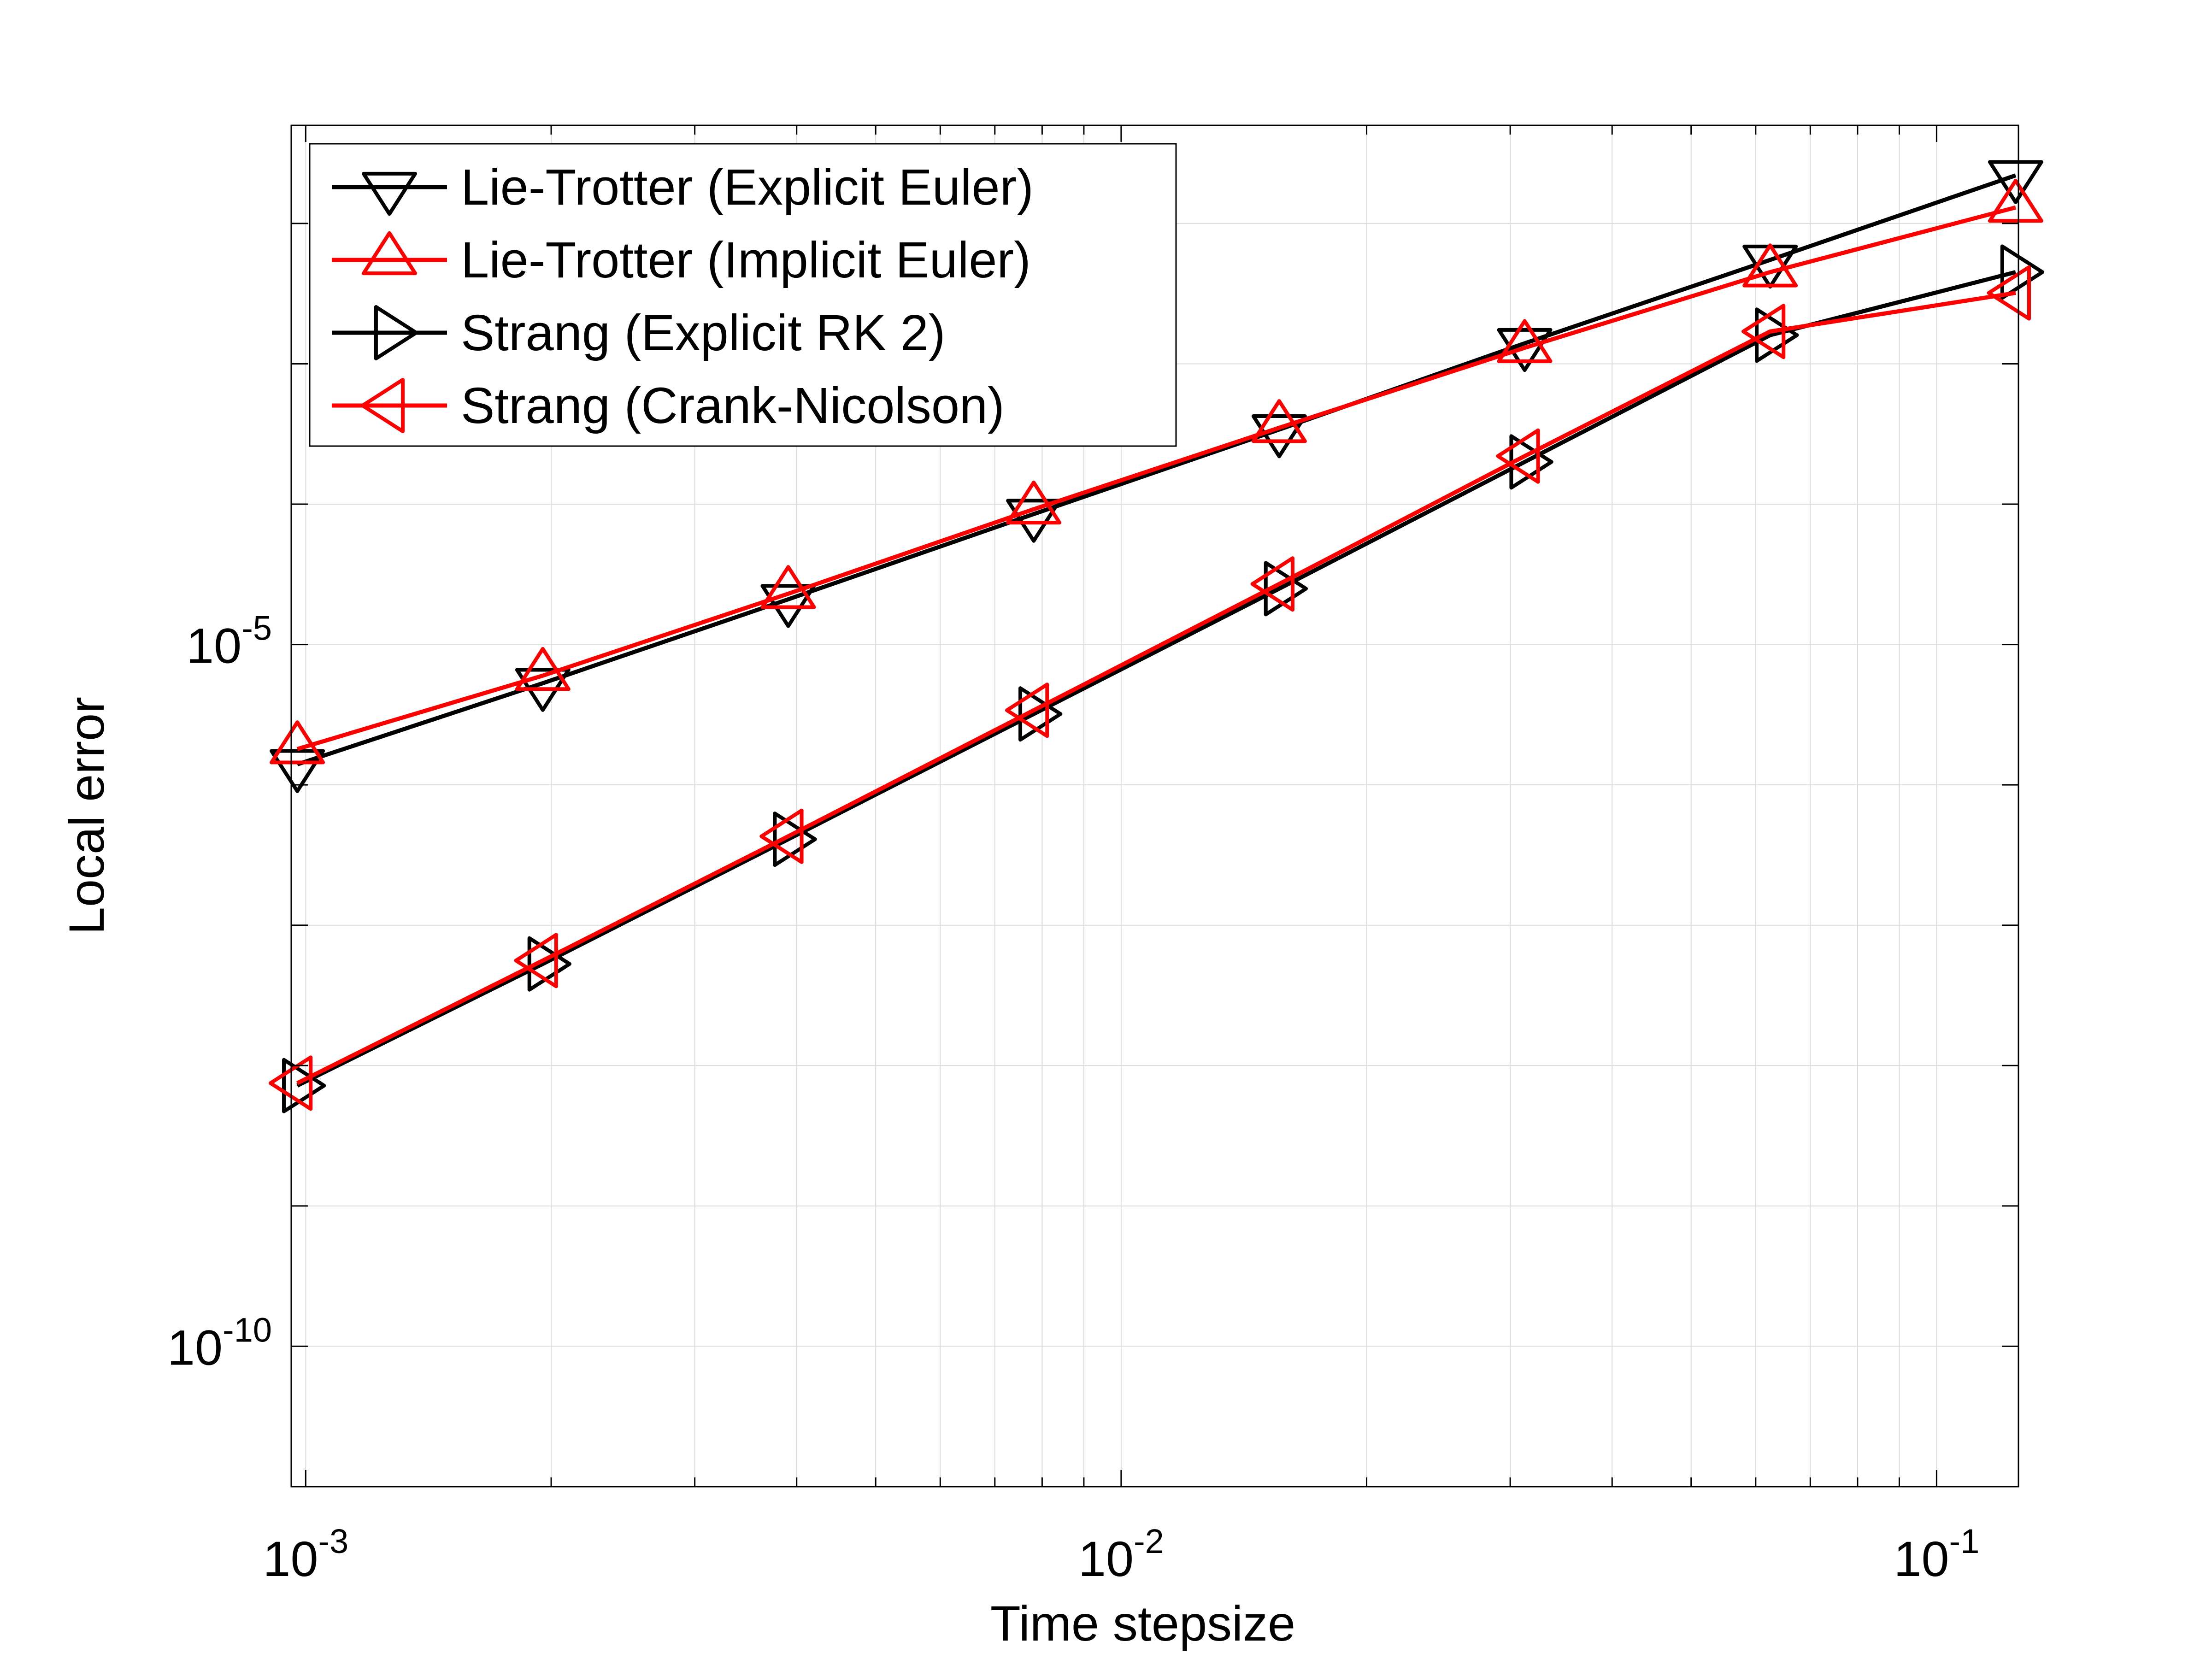 The height and width of the screenshot is (1659, 2212). I want to click on x-axis-label: Time stepsize, so click(1142, 1623).